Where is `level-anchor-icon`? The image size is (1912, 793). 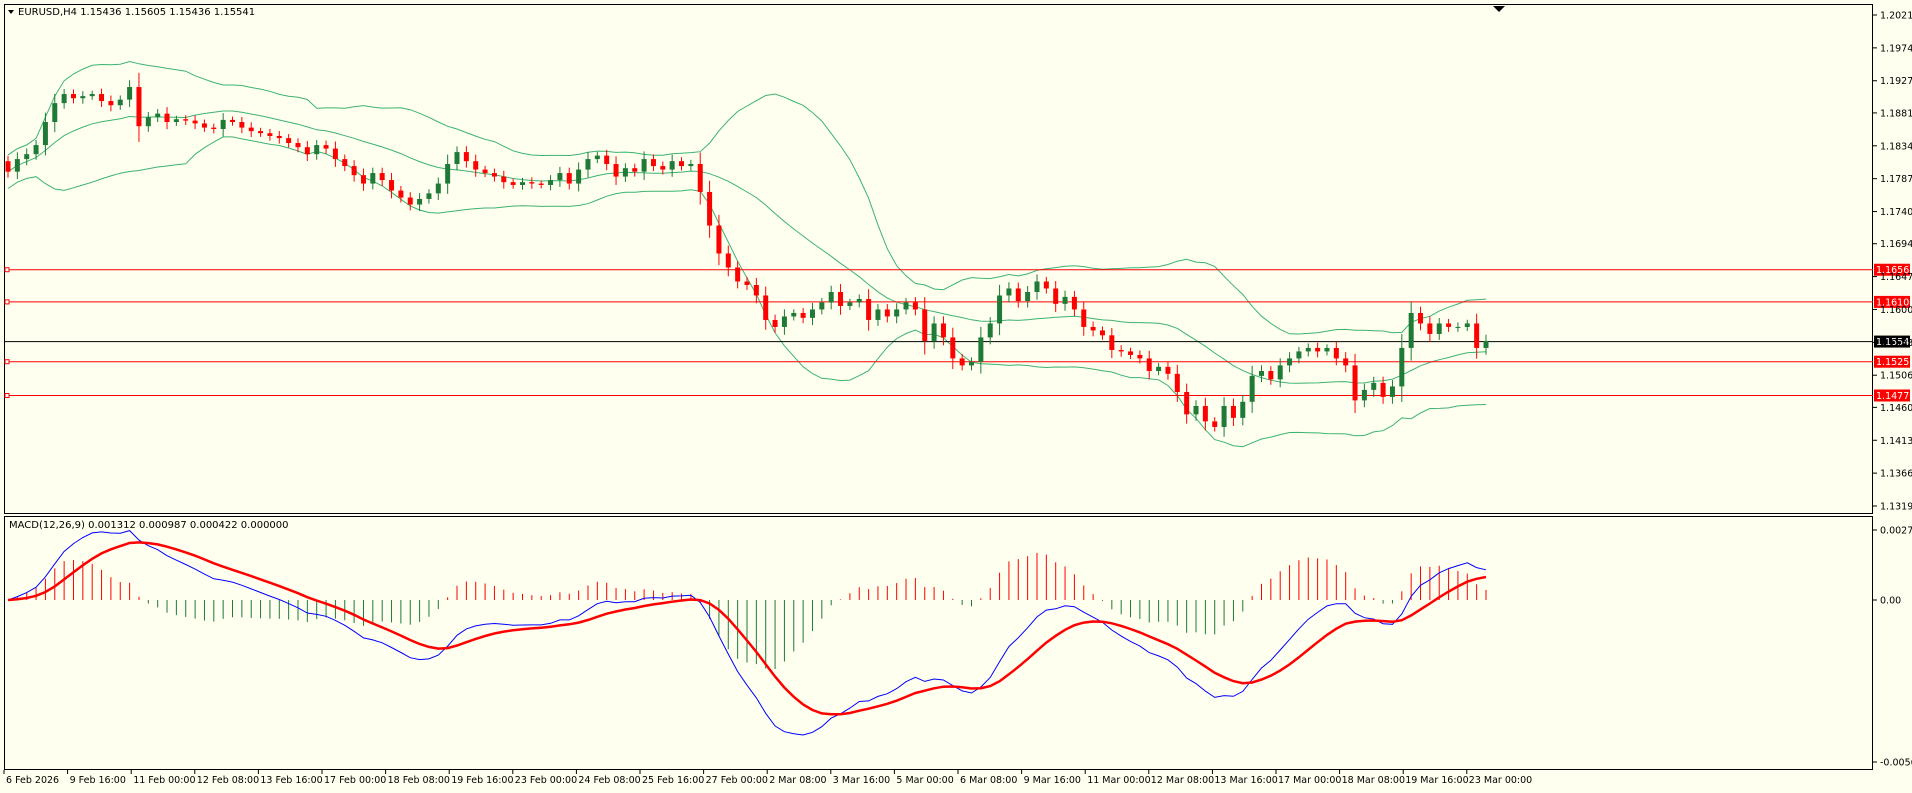 level-anchor-icon is located at coordinates (7, 302).